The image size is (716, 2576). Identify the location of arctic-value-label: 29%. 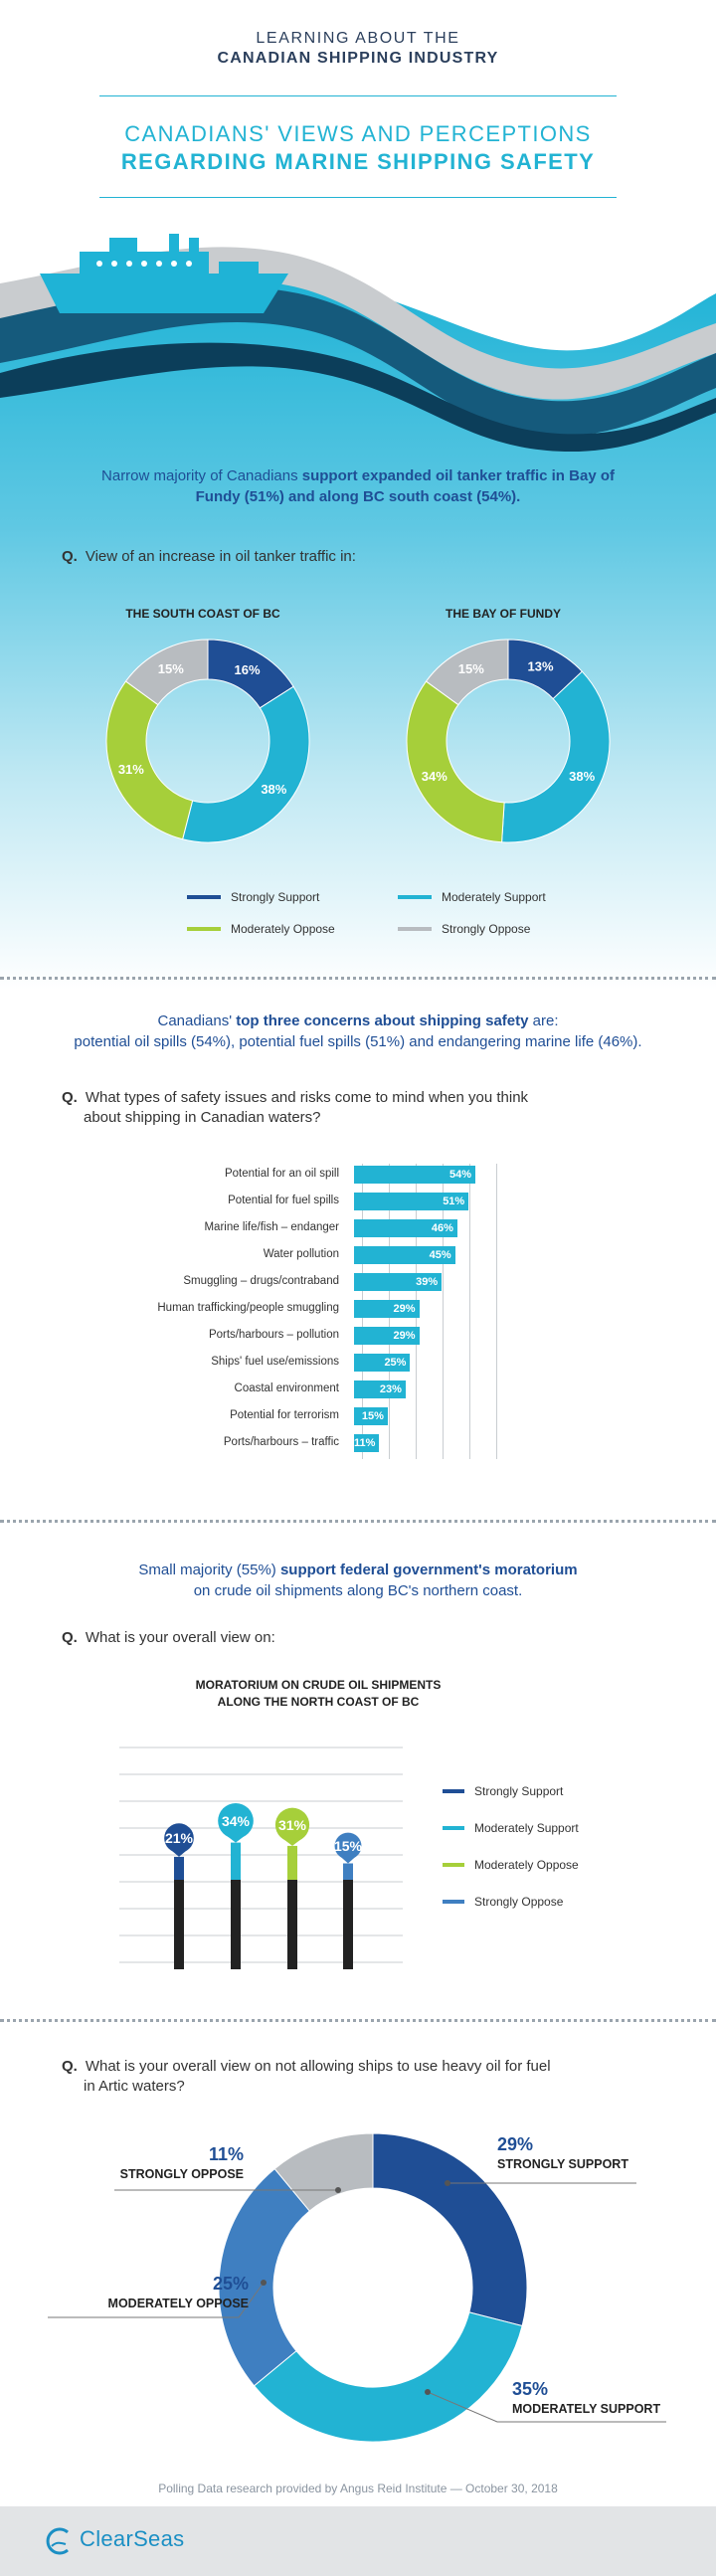
(515, 2144).